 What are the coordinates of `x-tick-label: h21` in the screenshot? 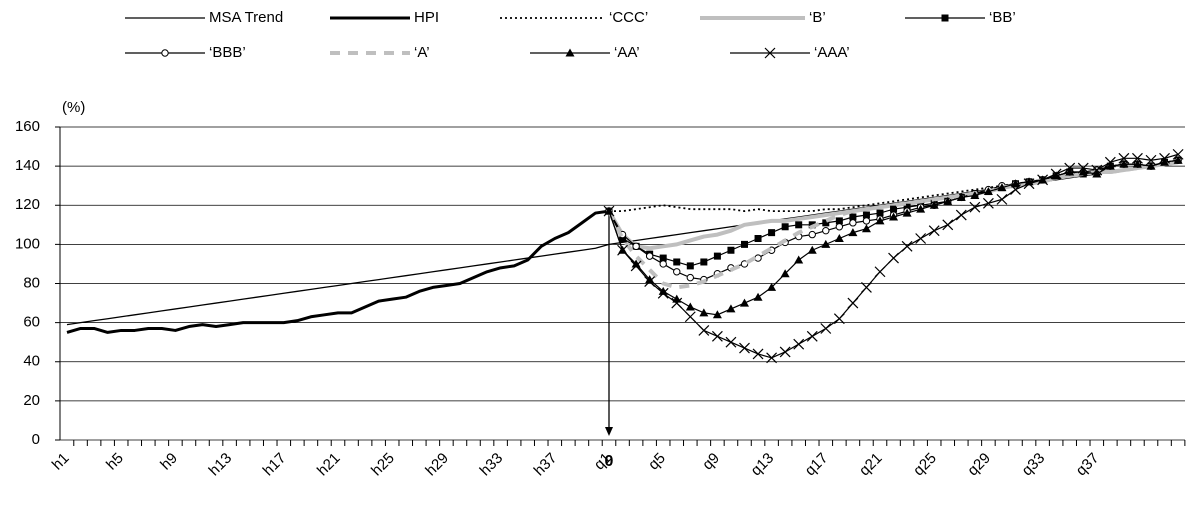 It's located at (329, 465).